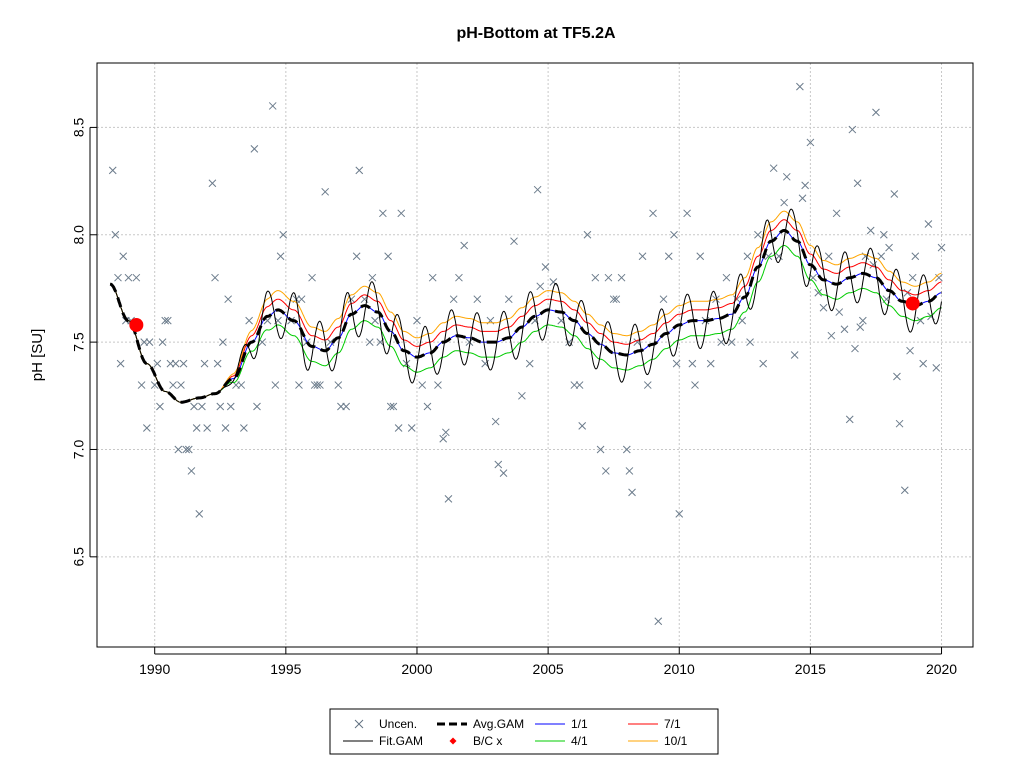  Describe the element at coordinates (524, 314) in the screenshot. I see `bc-points` at that location.